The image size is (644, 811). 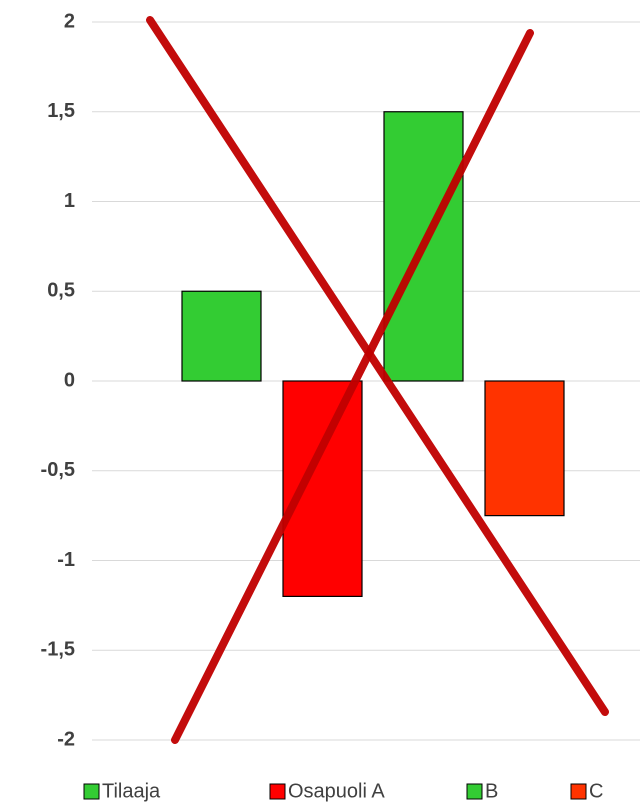 I want to click on y-tick-label: 0,5, so click(x=61, y=291).